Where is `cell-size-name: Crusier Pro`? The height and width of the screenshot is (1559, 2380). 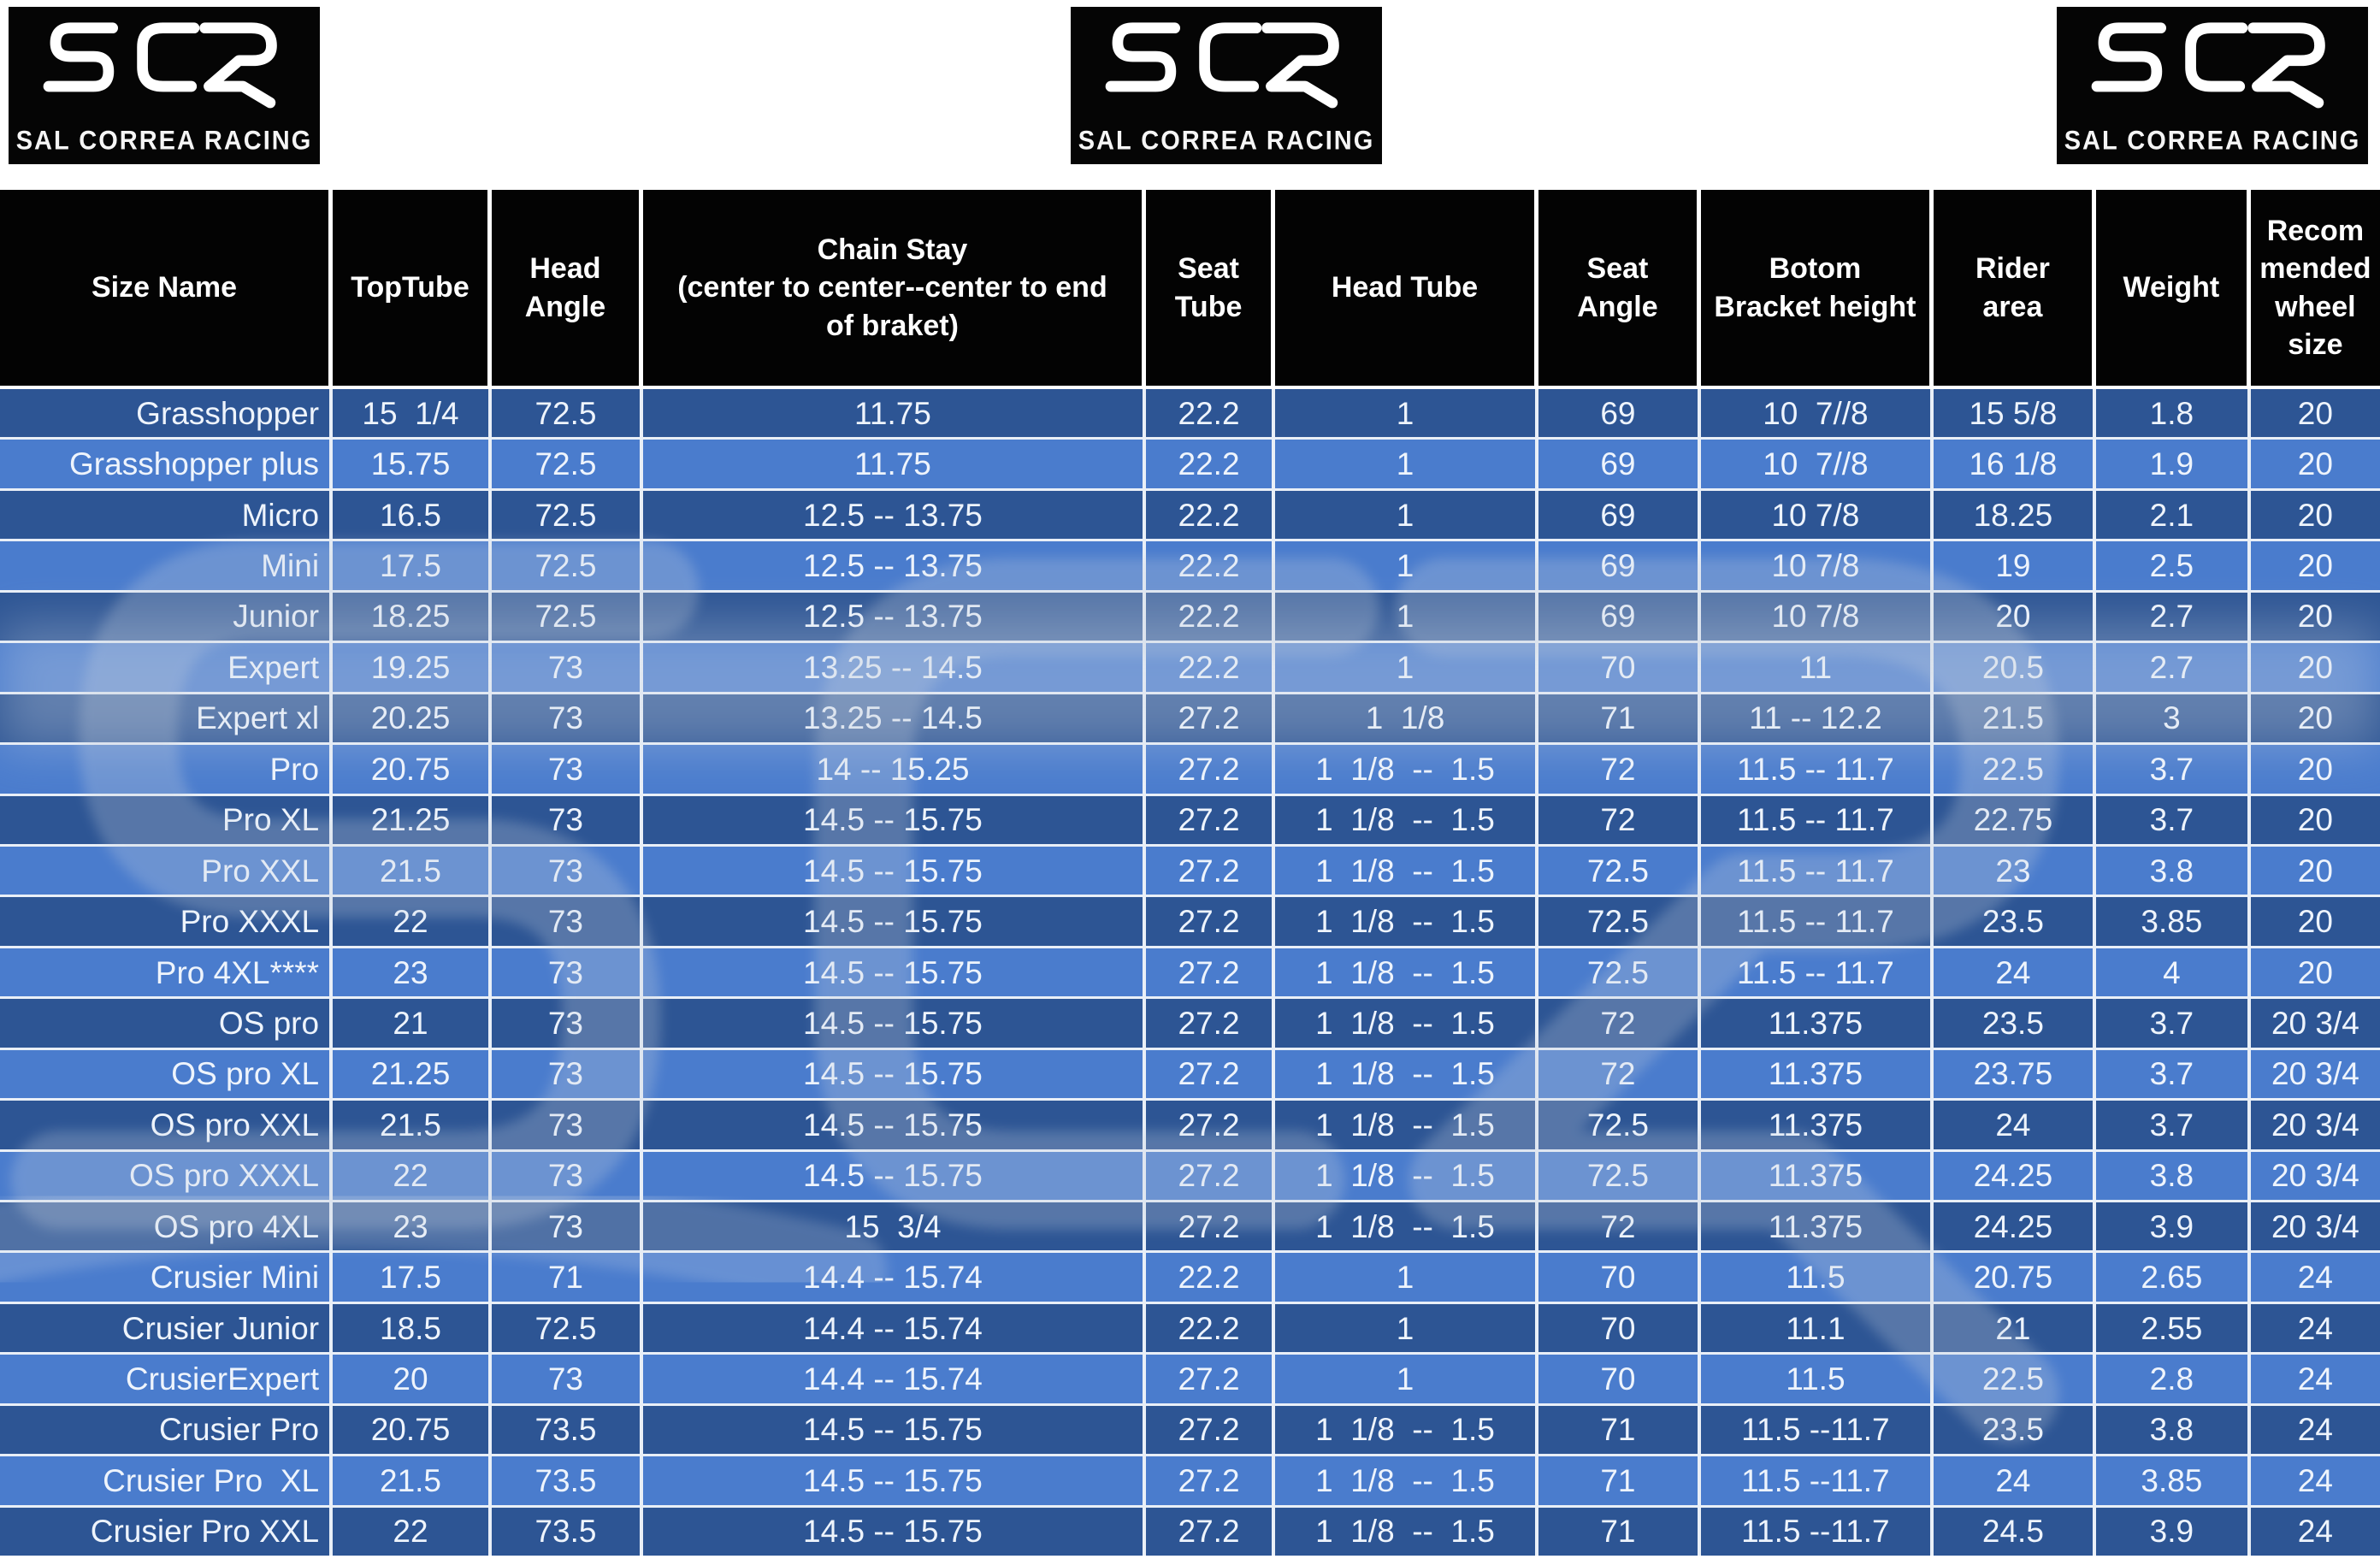 cell-size-name: Crusier Pro is located at coordinates (167, 1430).